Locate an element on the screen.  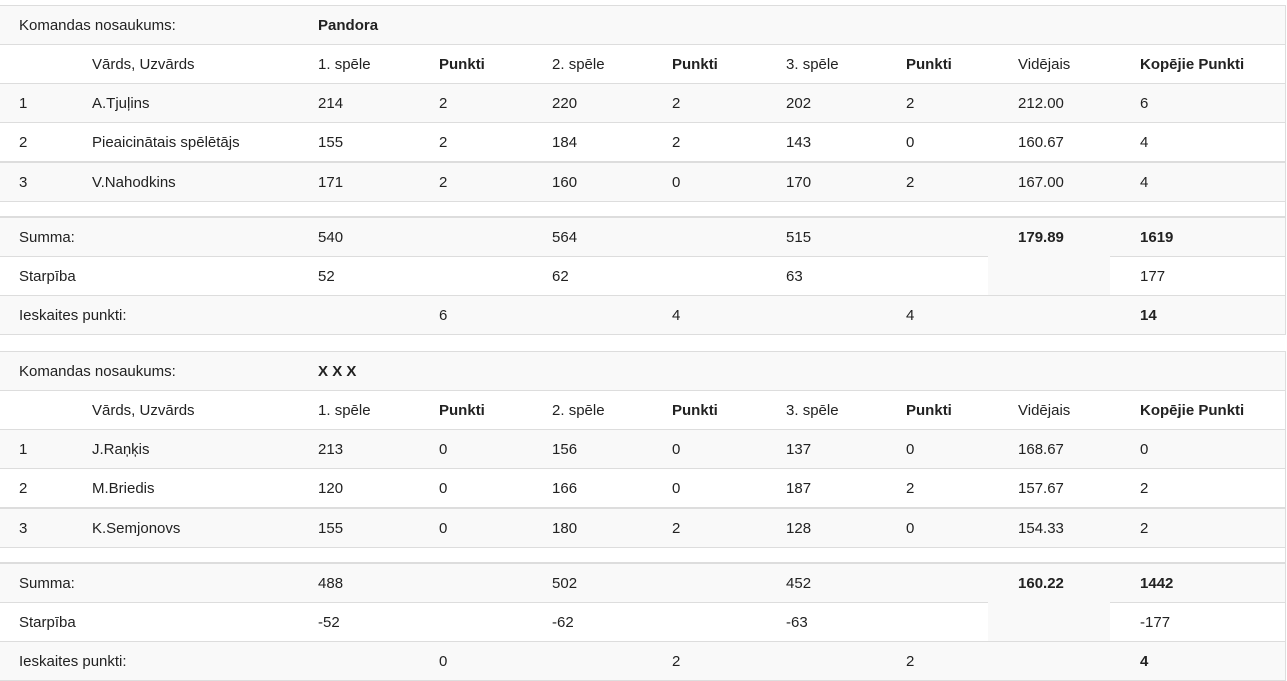
cell: -63 is located at coordinates (827, 622).